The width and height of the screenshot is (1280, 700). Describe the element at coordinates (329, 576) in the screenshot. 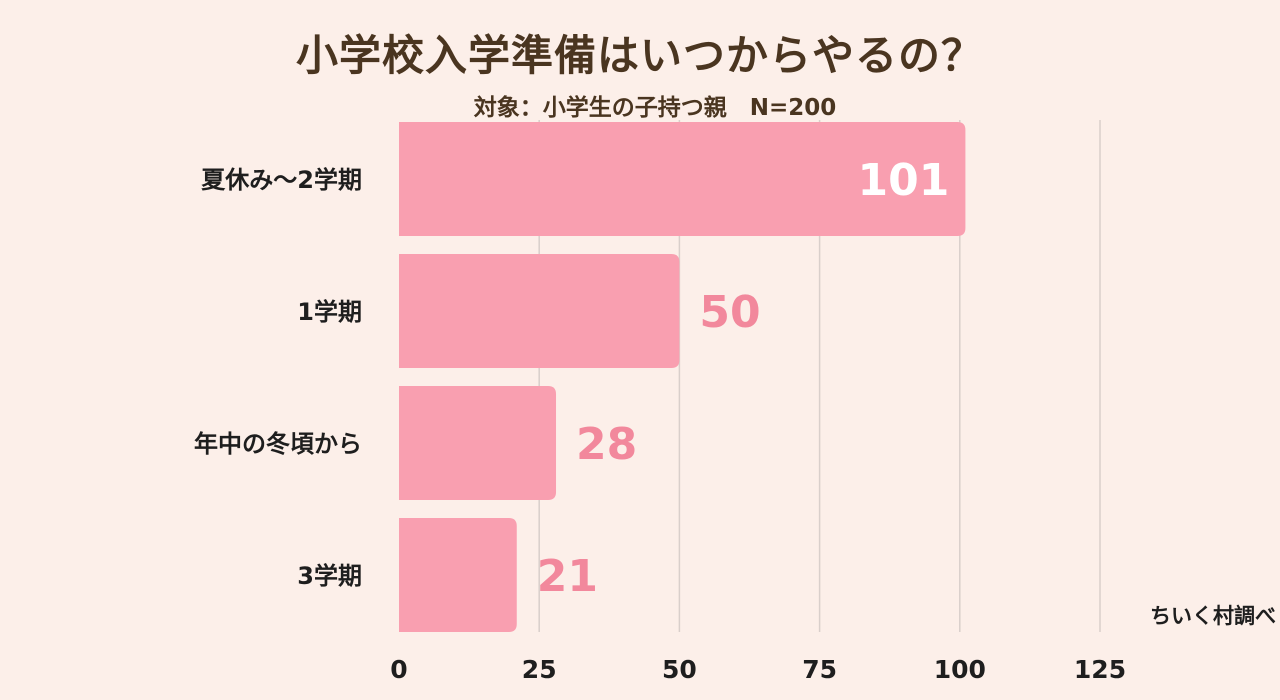

I see `category-label: 3学期` at that location.